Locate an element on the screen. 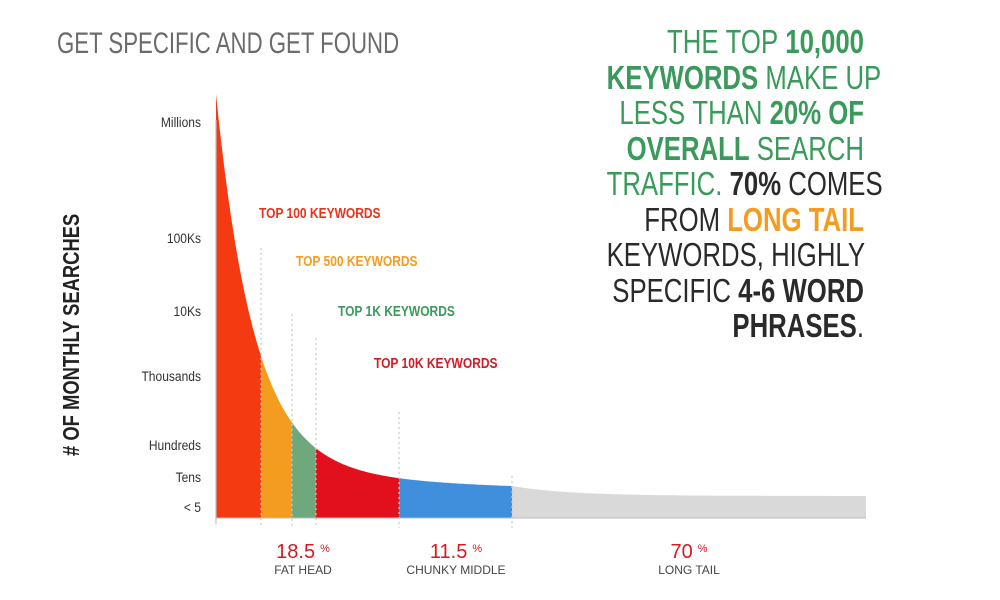 This screenshot has height=600, width=1000. headline-segment: LONG TAIL is located at coordinates (795, 219).